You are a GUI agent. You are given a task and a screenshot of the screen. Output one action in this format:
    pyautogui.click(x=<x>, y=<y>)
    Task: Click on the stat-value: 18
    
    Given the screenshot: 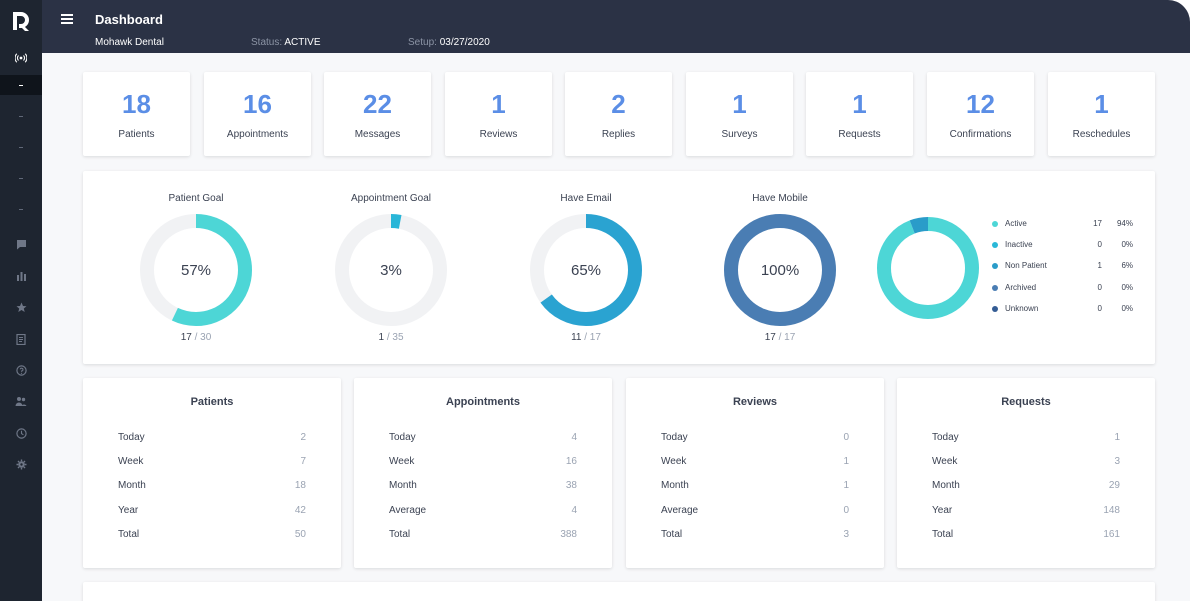 What is the action you would take?
    pyautogui.click(x=136, y=104)
    